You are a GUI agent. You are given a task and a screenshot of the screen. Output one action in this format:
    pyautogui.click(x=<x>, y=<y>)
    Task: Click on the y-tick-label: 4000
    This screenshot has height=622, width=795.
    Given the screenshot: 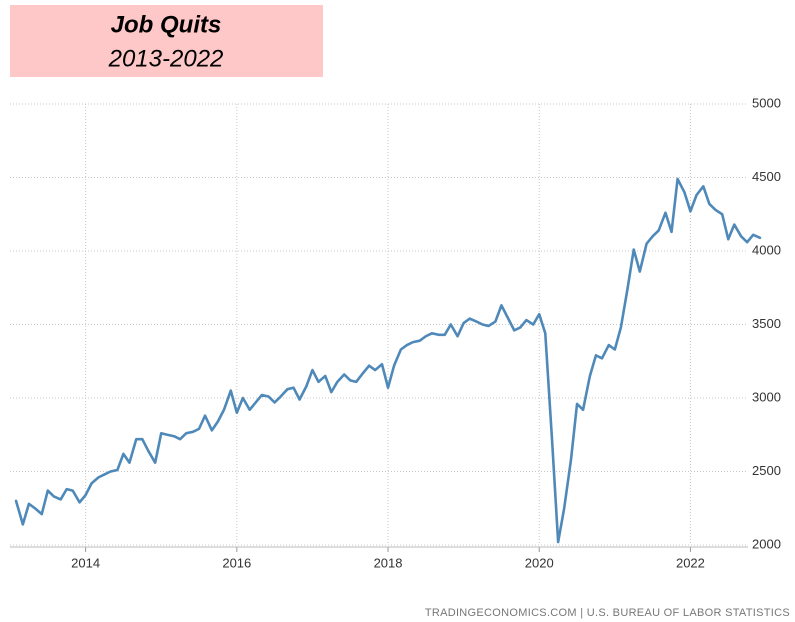 What is the action you would take?
    pyautogui.click(x=766, y=249)
    